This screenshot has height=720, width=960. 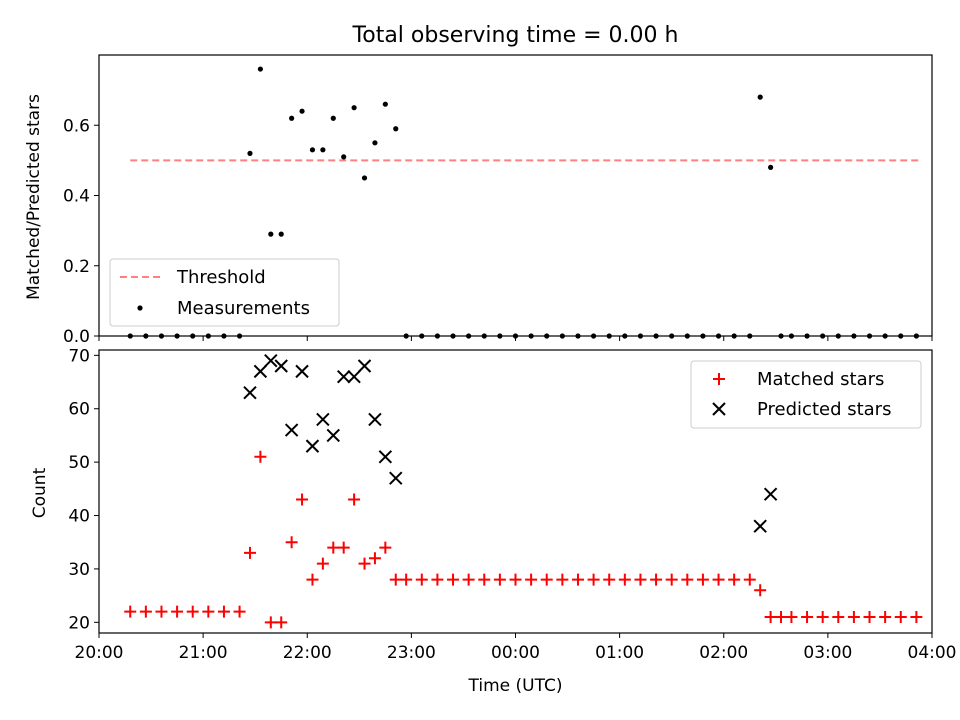 I want to click on predicted-stars-legend-swatch, so click(x=719, y=409).